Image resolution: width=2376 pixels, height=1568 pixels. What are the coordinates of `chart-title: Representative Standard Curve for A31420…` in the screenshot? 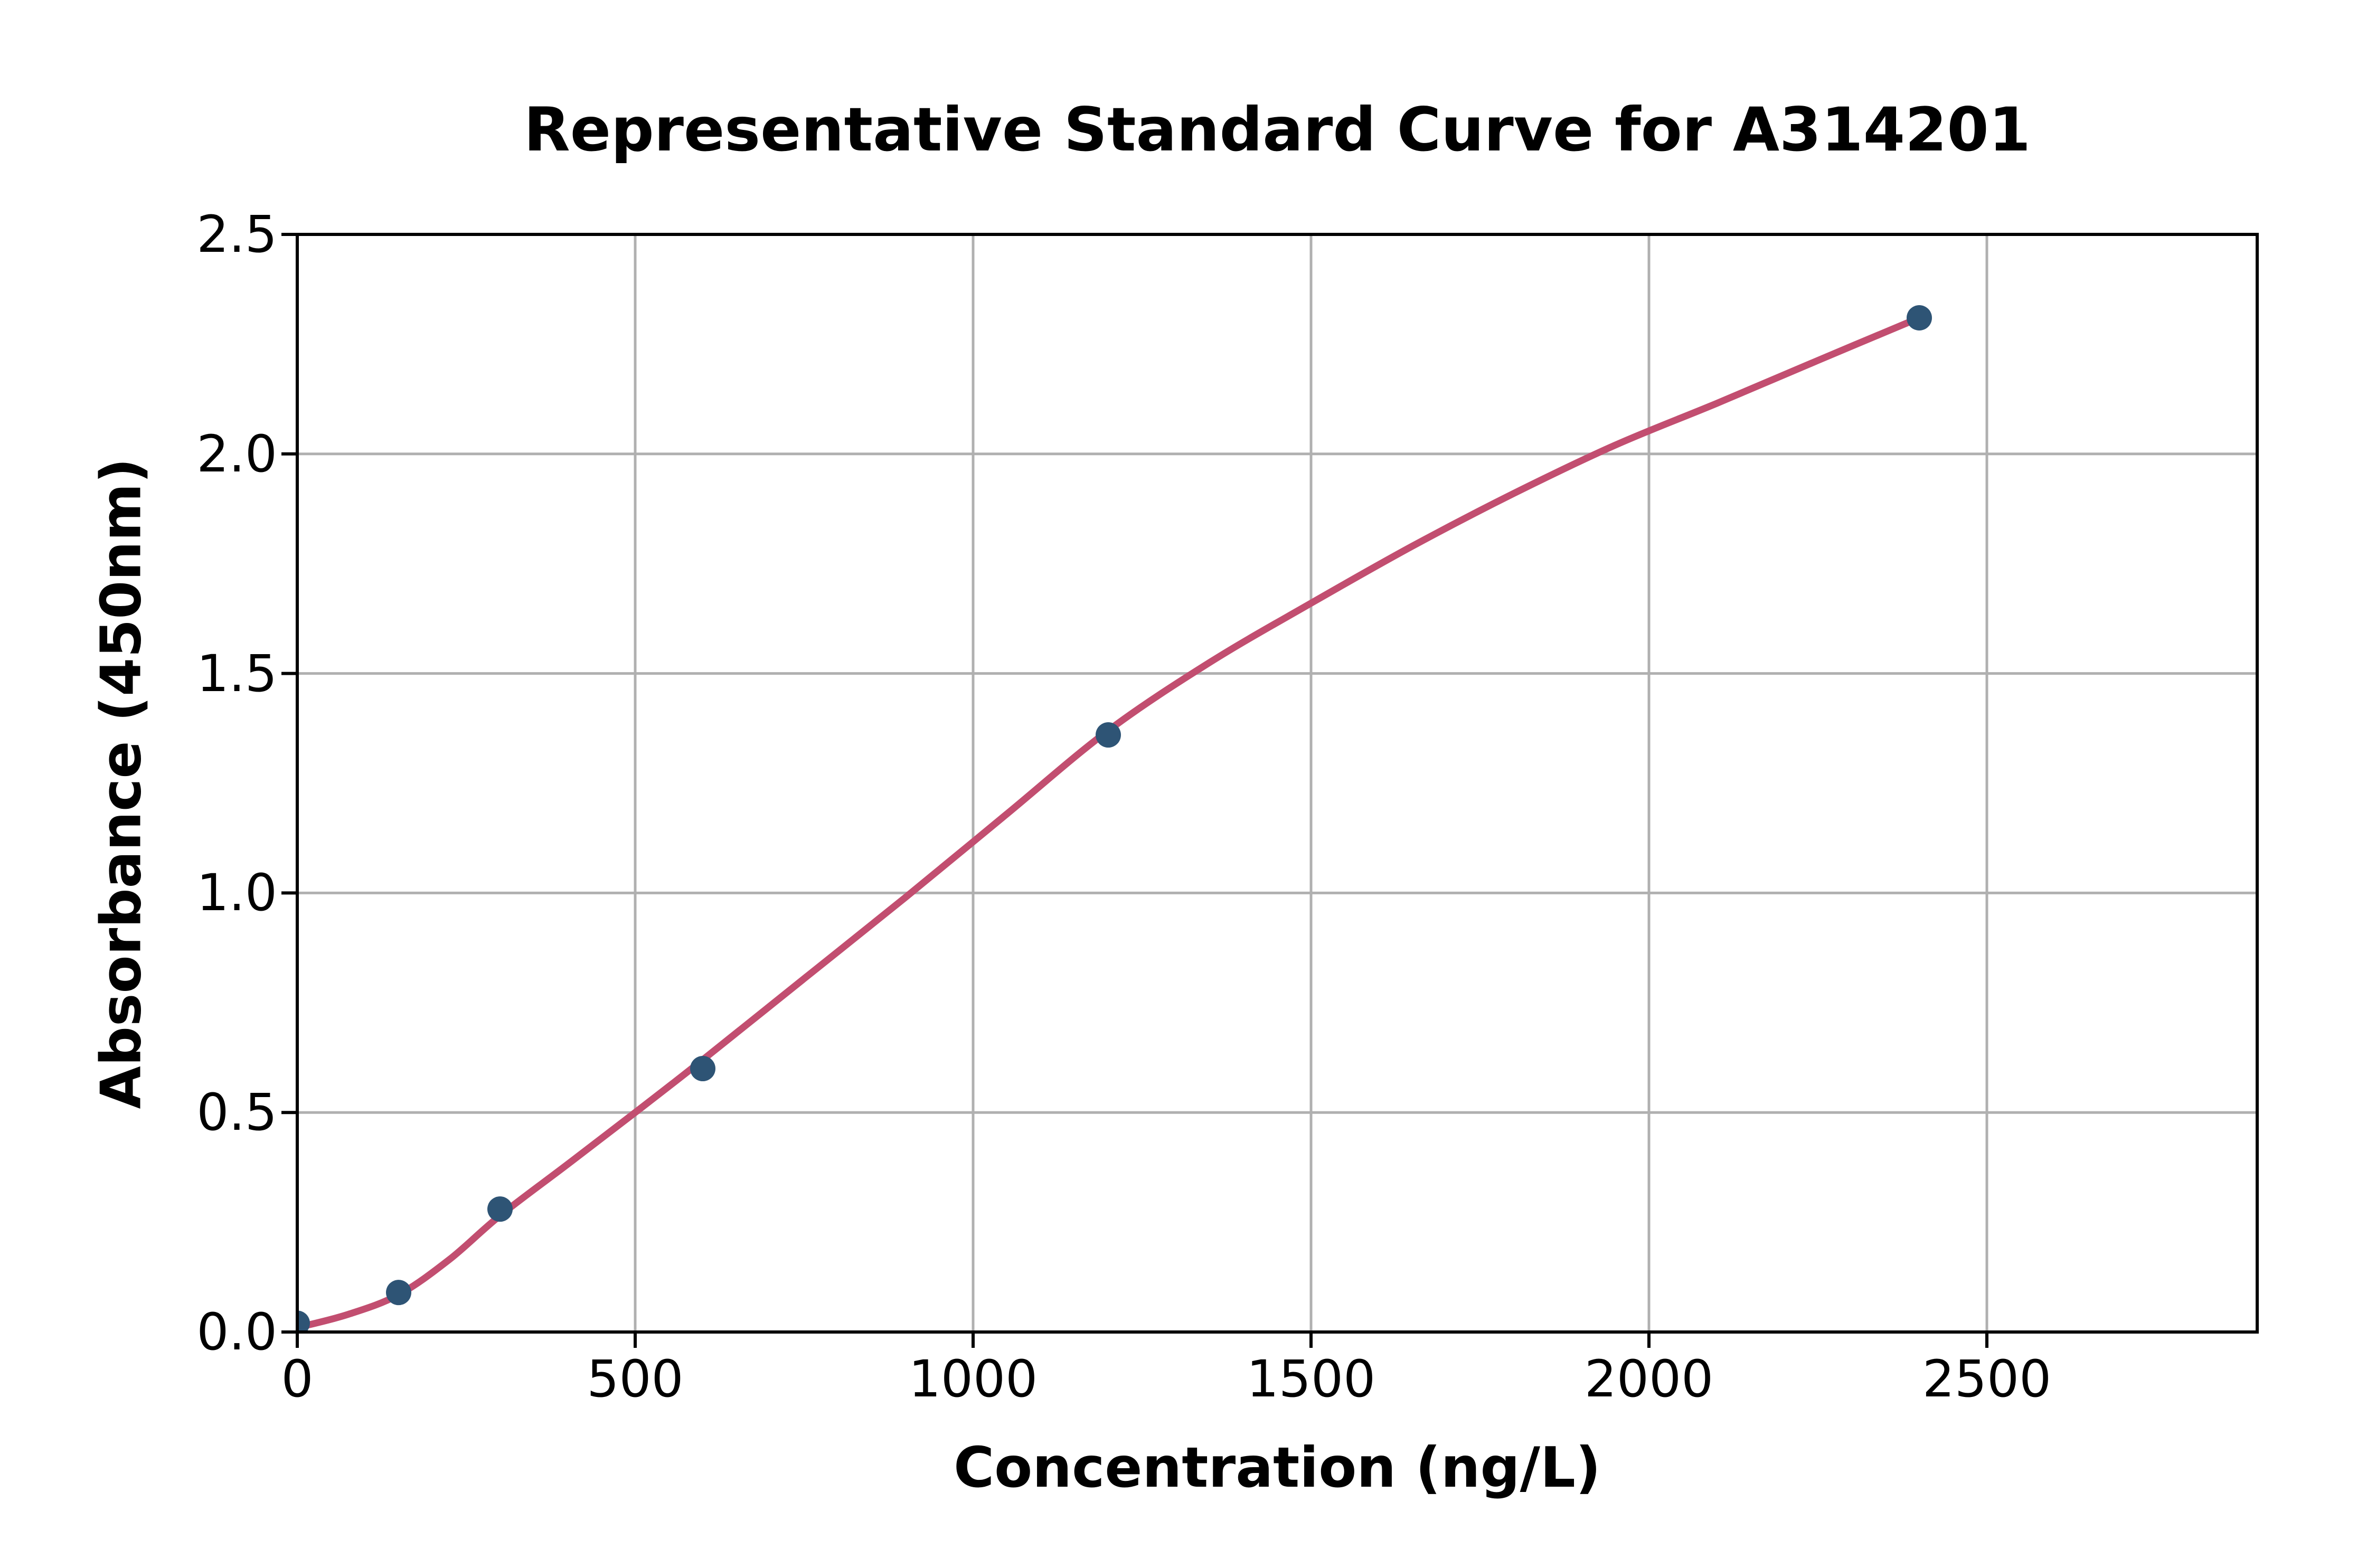 It's located at (1278, 130).